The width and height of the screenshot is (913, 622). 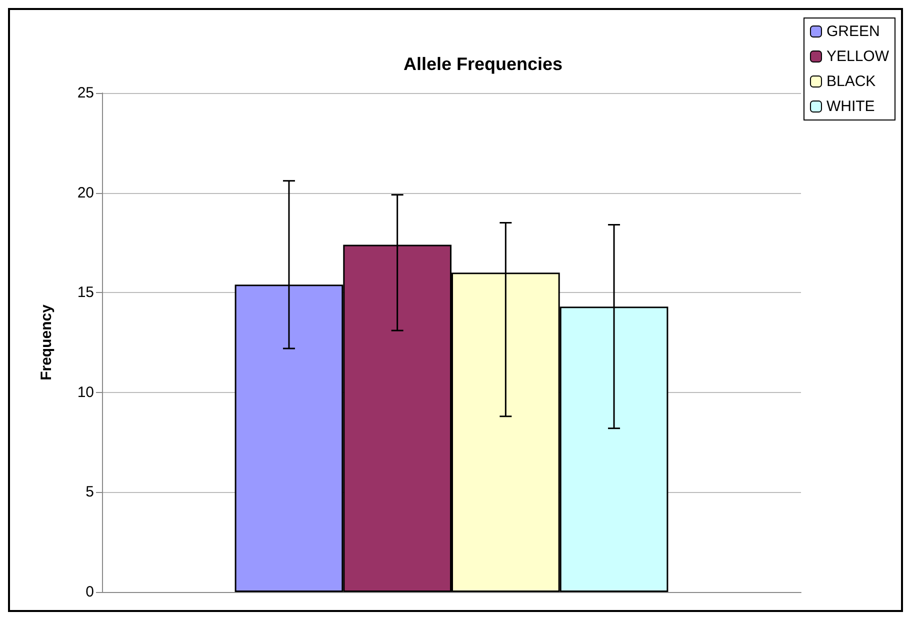 What do you see at coordinates (85, 392) in the screenshot?
I see `y-tick-label: 10` at bounding box center [85, 392].